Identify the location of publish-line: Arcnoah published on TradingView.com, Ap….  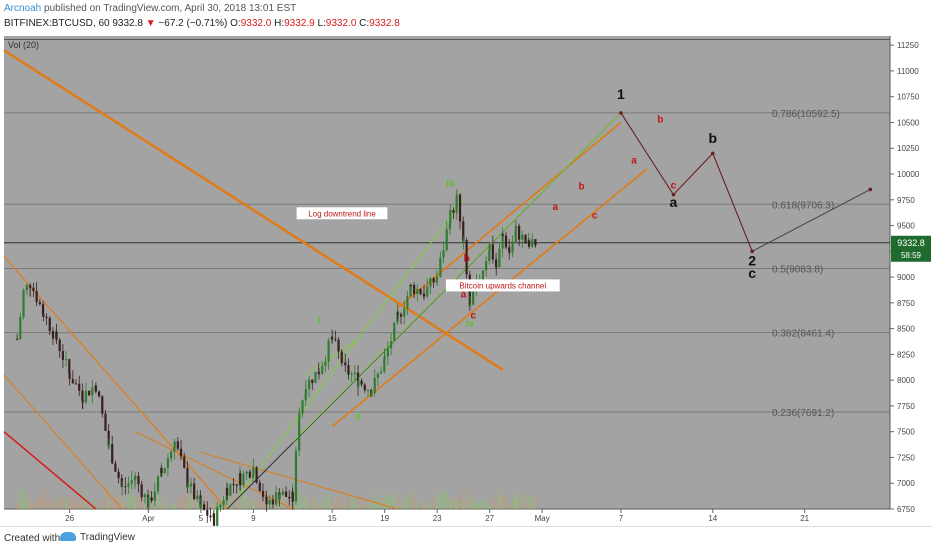
(150, 8).